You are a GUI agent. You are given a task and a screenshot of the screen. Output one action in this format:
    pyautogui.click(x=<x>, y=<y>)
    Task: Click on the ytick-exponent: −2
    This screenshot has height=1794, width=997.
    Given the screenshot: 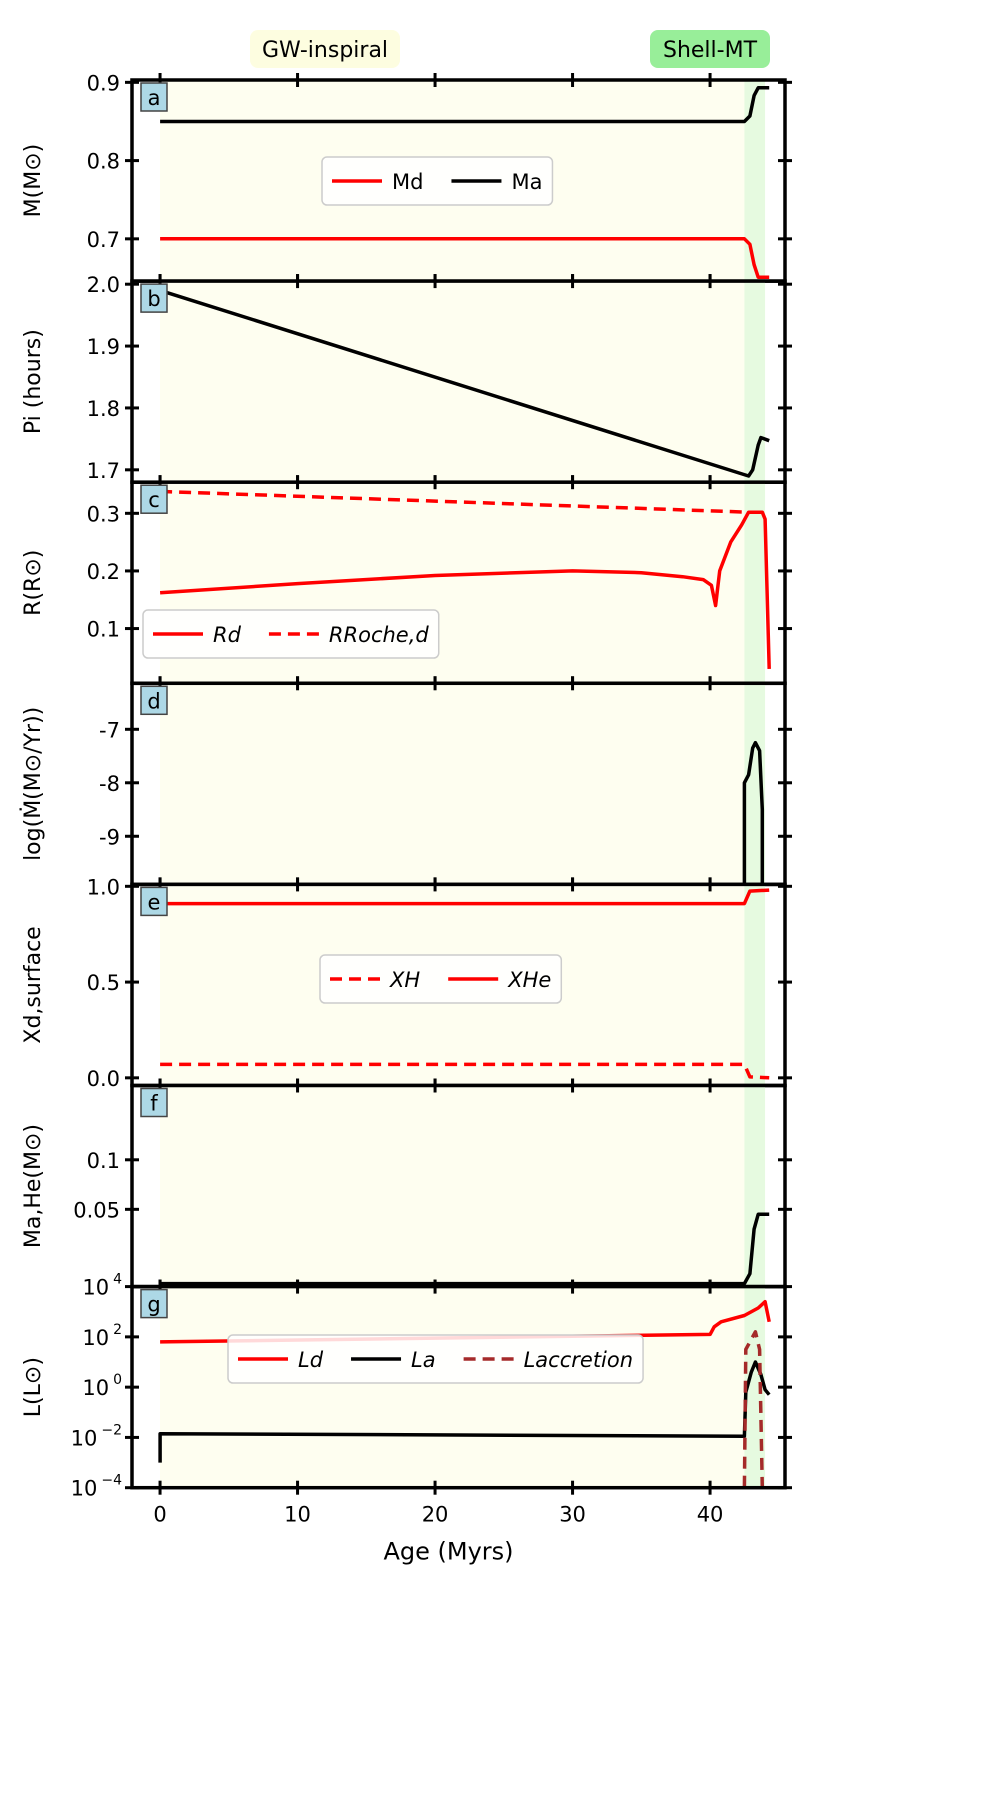 What is the action you would take?
    pyautogui.click(x=111, y=1430)
    